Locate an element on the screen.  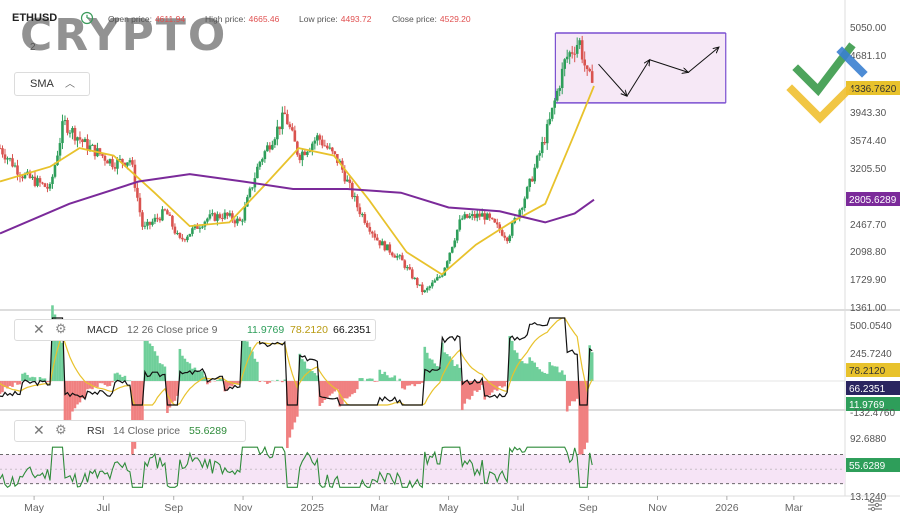
sub-value: 2 is located at coordinates (33, 47).